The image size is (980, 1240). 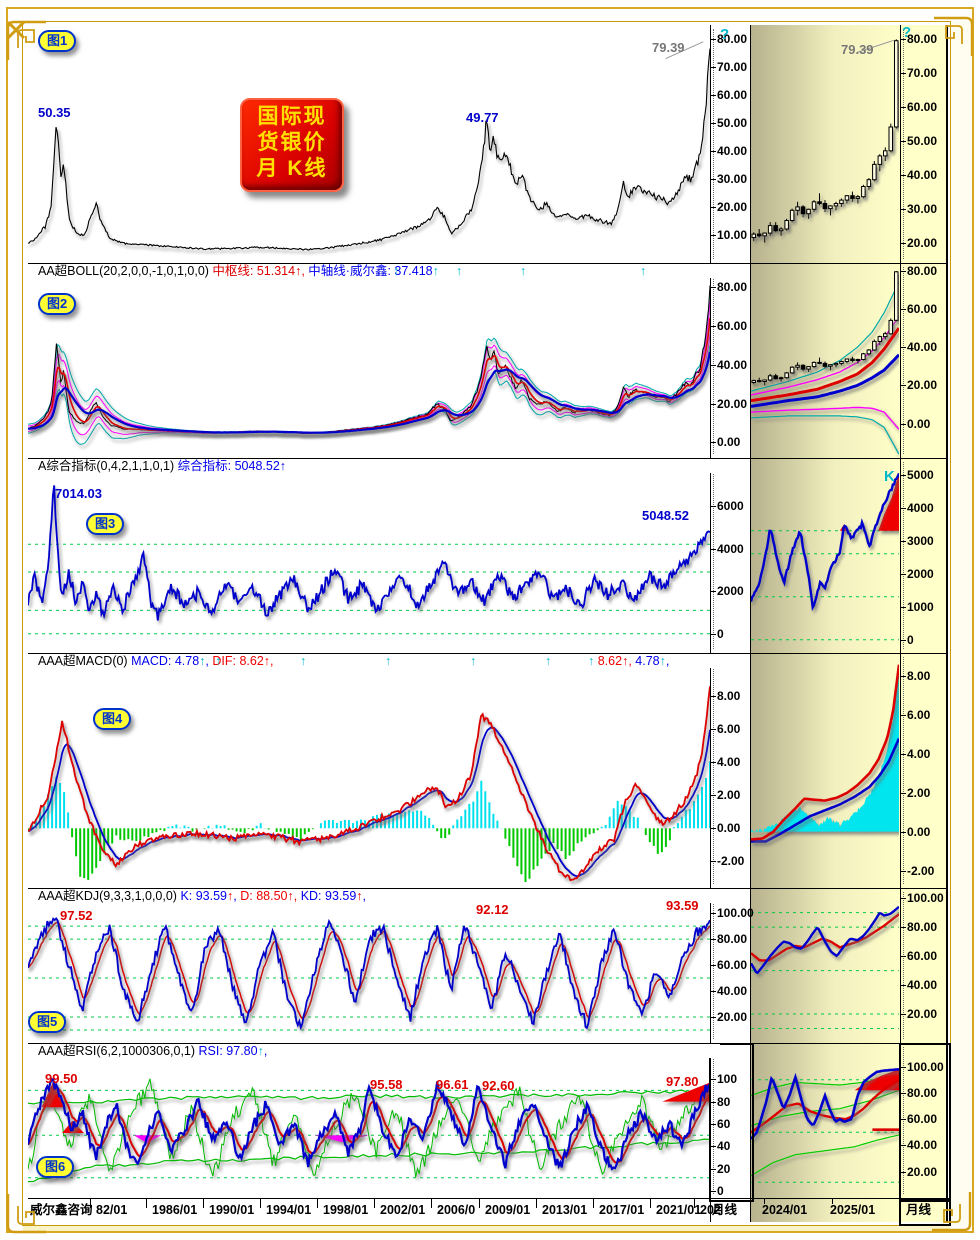 I want to click on main-plot-p2, so click(x=369, y=365).